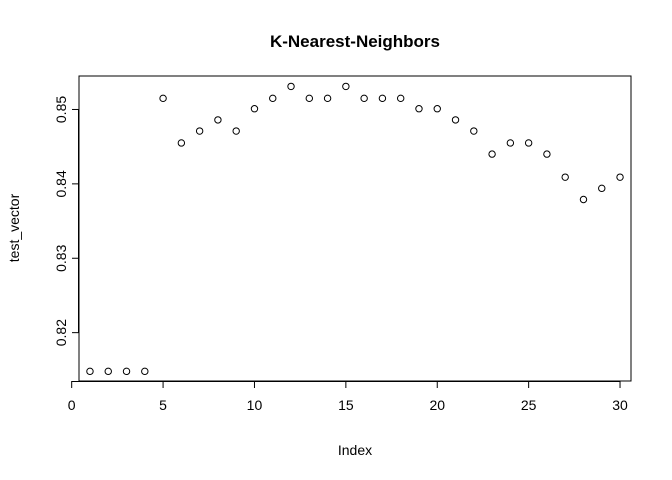 The image size is (672, 480). Describe the element at coordinates (255, 405) in the screenshot. I see `x-tick-label: 10` at that location.